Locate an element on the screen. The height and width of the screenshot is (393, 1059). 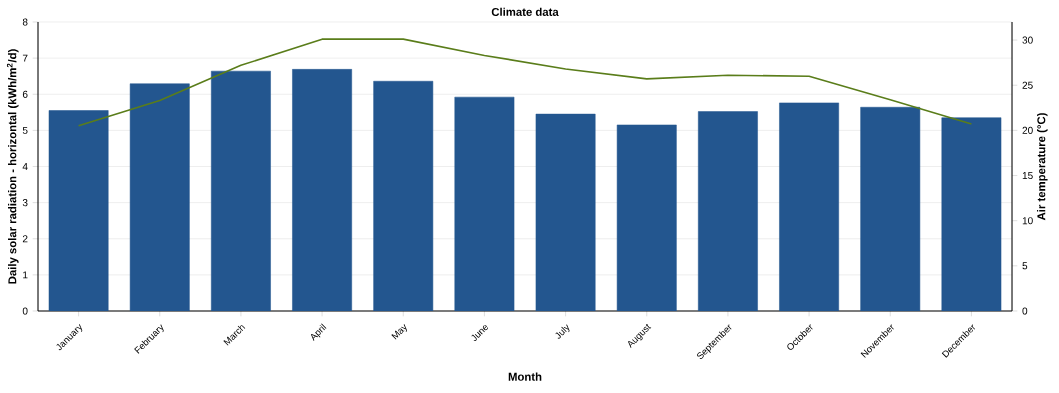
y2-tick-label: 20 is located at coordinates (1027, 130).